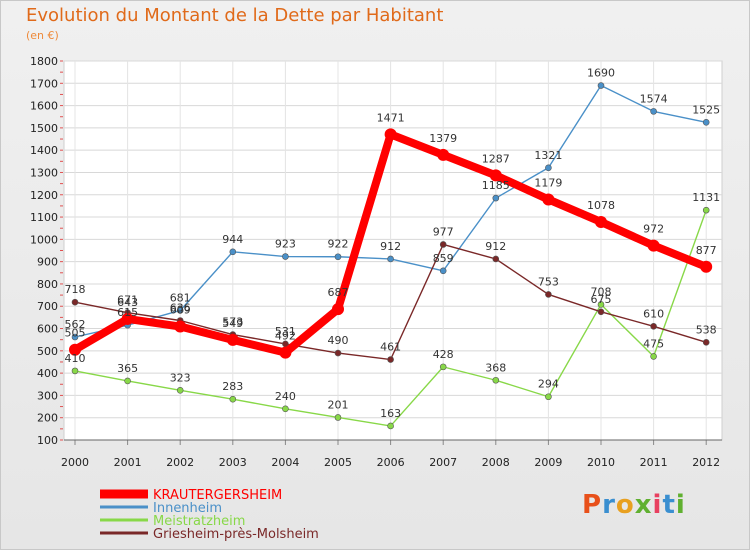 The image size is (750, 550). I want to click on data-label: 531, so click(285, 331).